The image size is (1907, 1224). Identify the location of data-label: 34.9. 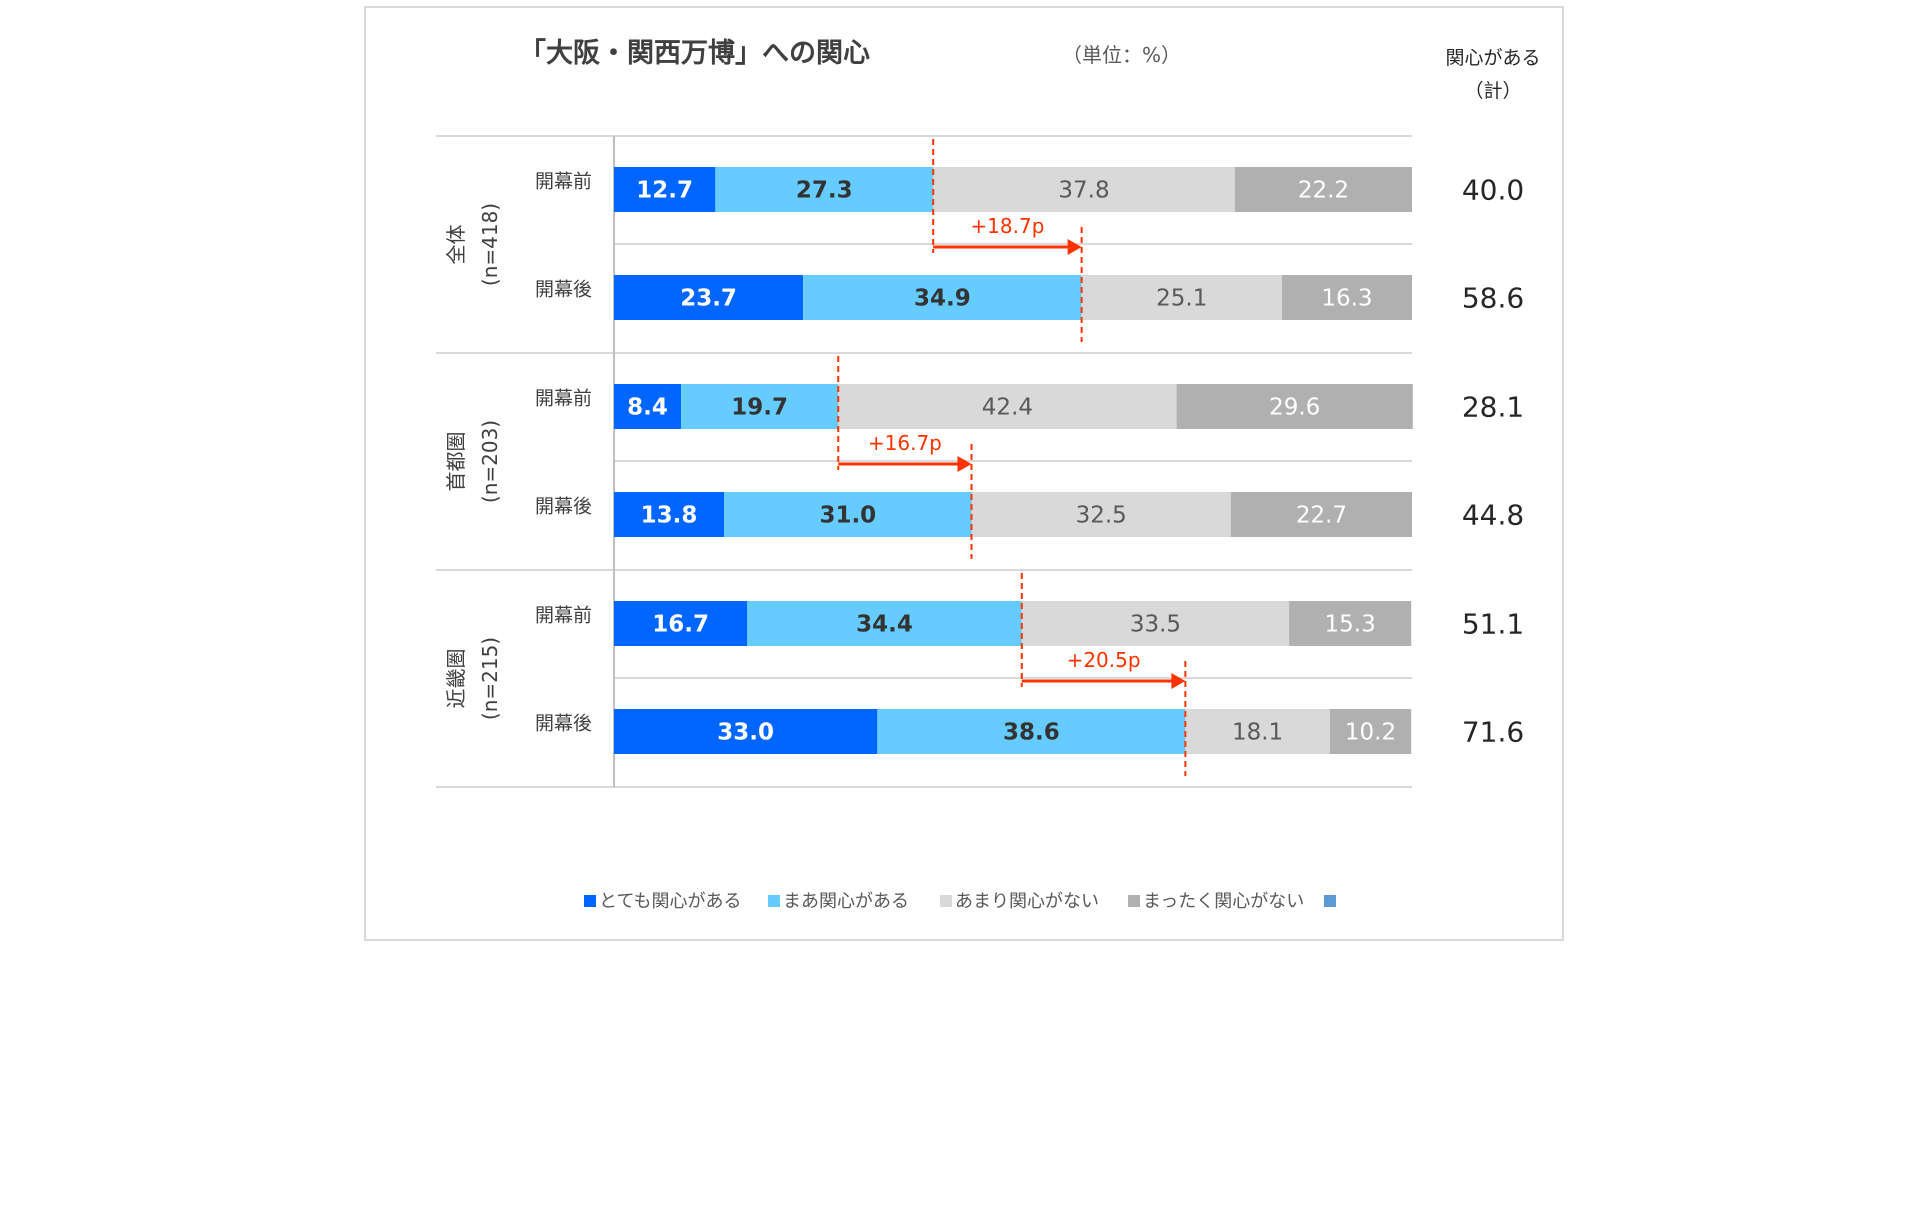
(942, 299).